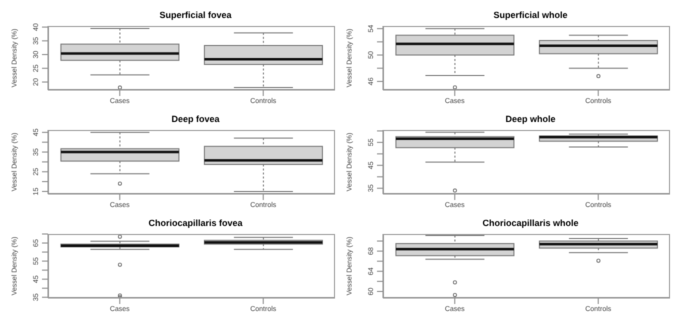  Describe the element at coordinates (530, 15) in the screenshot. I see `chart-title: Superficial whole` at that location.